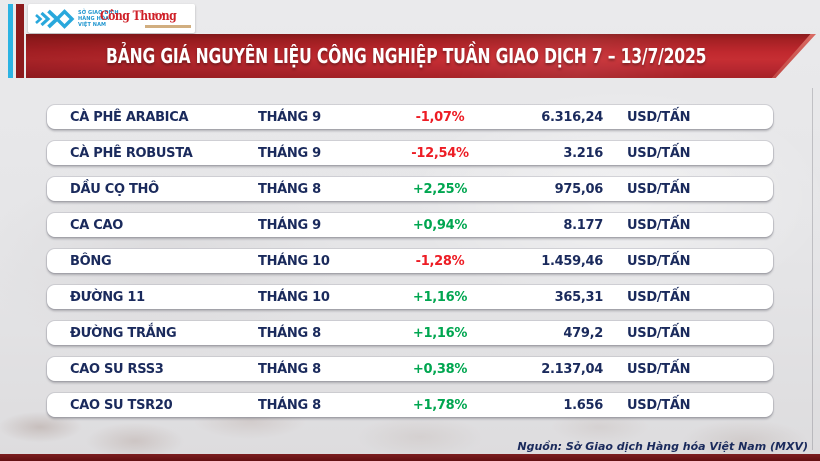 The height and width of the screenshot is (461, 820). Describe the element at coordinates (583, 405) in the screenshot. I see `price-value: 1.656` at that location.